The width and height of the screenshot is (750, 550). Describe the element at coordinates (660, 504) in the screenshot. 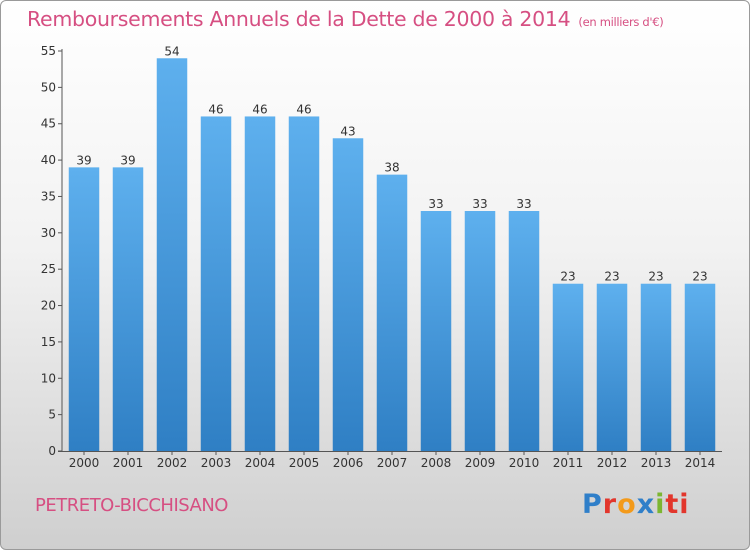

I see `logo-letter: i` at that location.